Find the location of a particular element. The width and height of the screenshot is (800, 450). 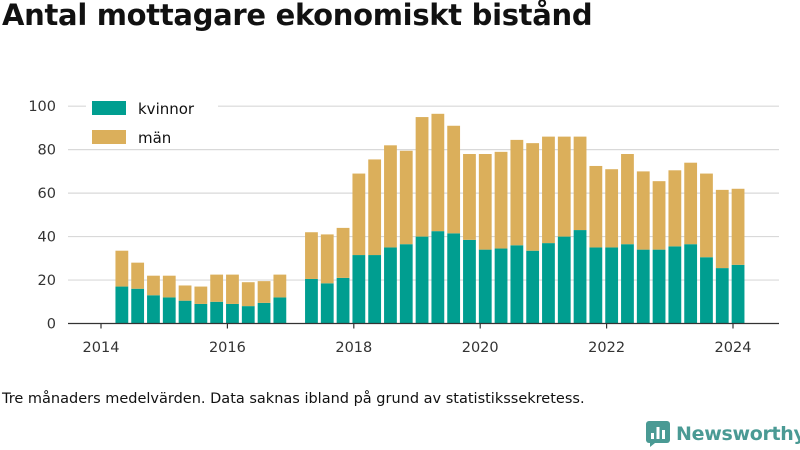

x-axis: 2014 2016 2018 2020 2022 2024 is located at coordinates (417, 339).